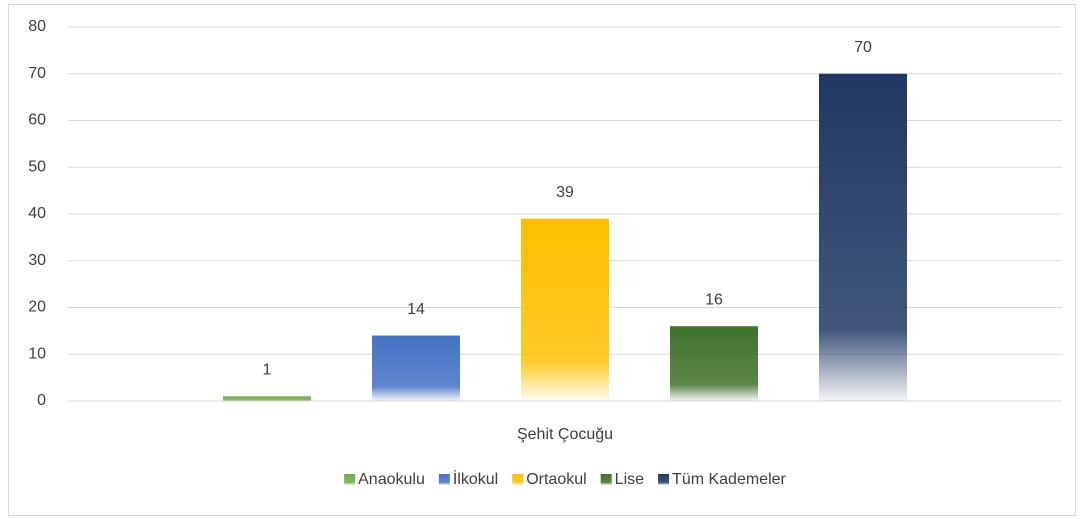 This screenshot has width=1083, height=519. I want to click on y-tick-label: 50, so click(37, 166).